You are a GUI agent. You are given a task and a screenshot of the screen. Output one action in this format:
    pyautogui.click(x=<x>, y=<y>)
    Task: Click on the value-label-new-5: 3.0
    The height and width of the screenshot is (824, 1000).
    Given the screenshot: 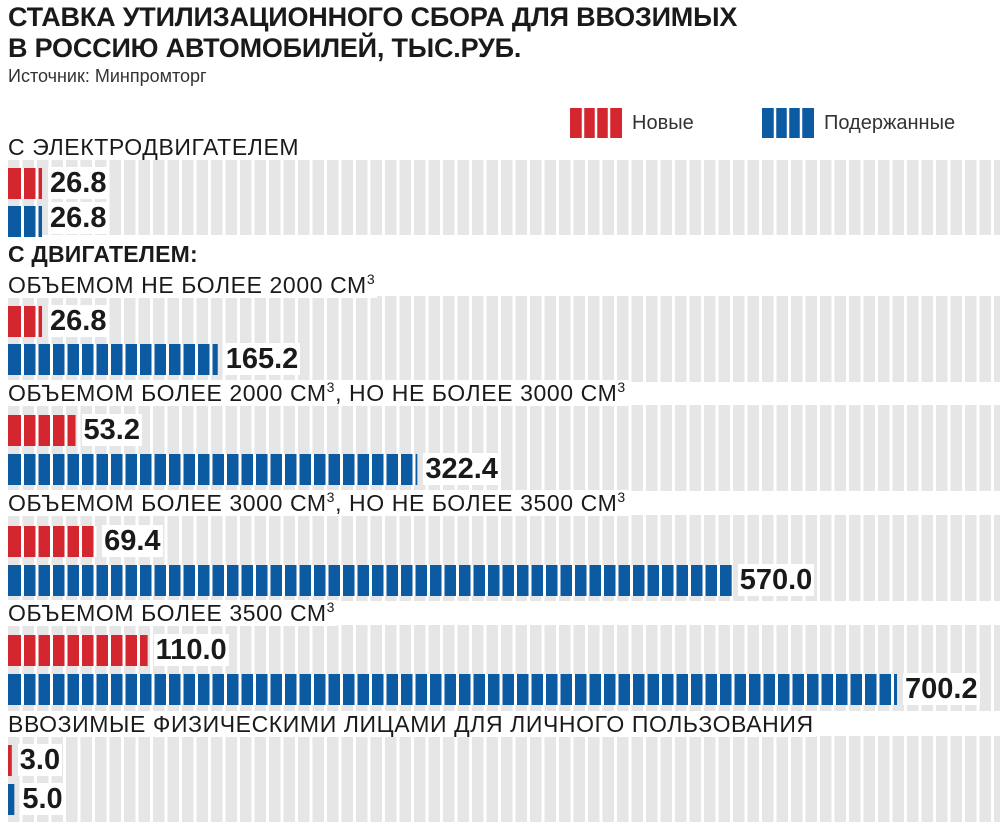 What is the action you would take?
    pyautogui.click(x=40, y=760)
    